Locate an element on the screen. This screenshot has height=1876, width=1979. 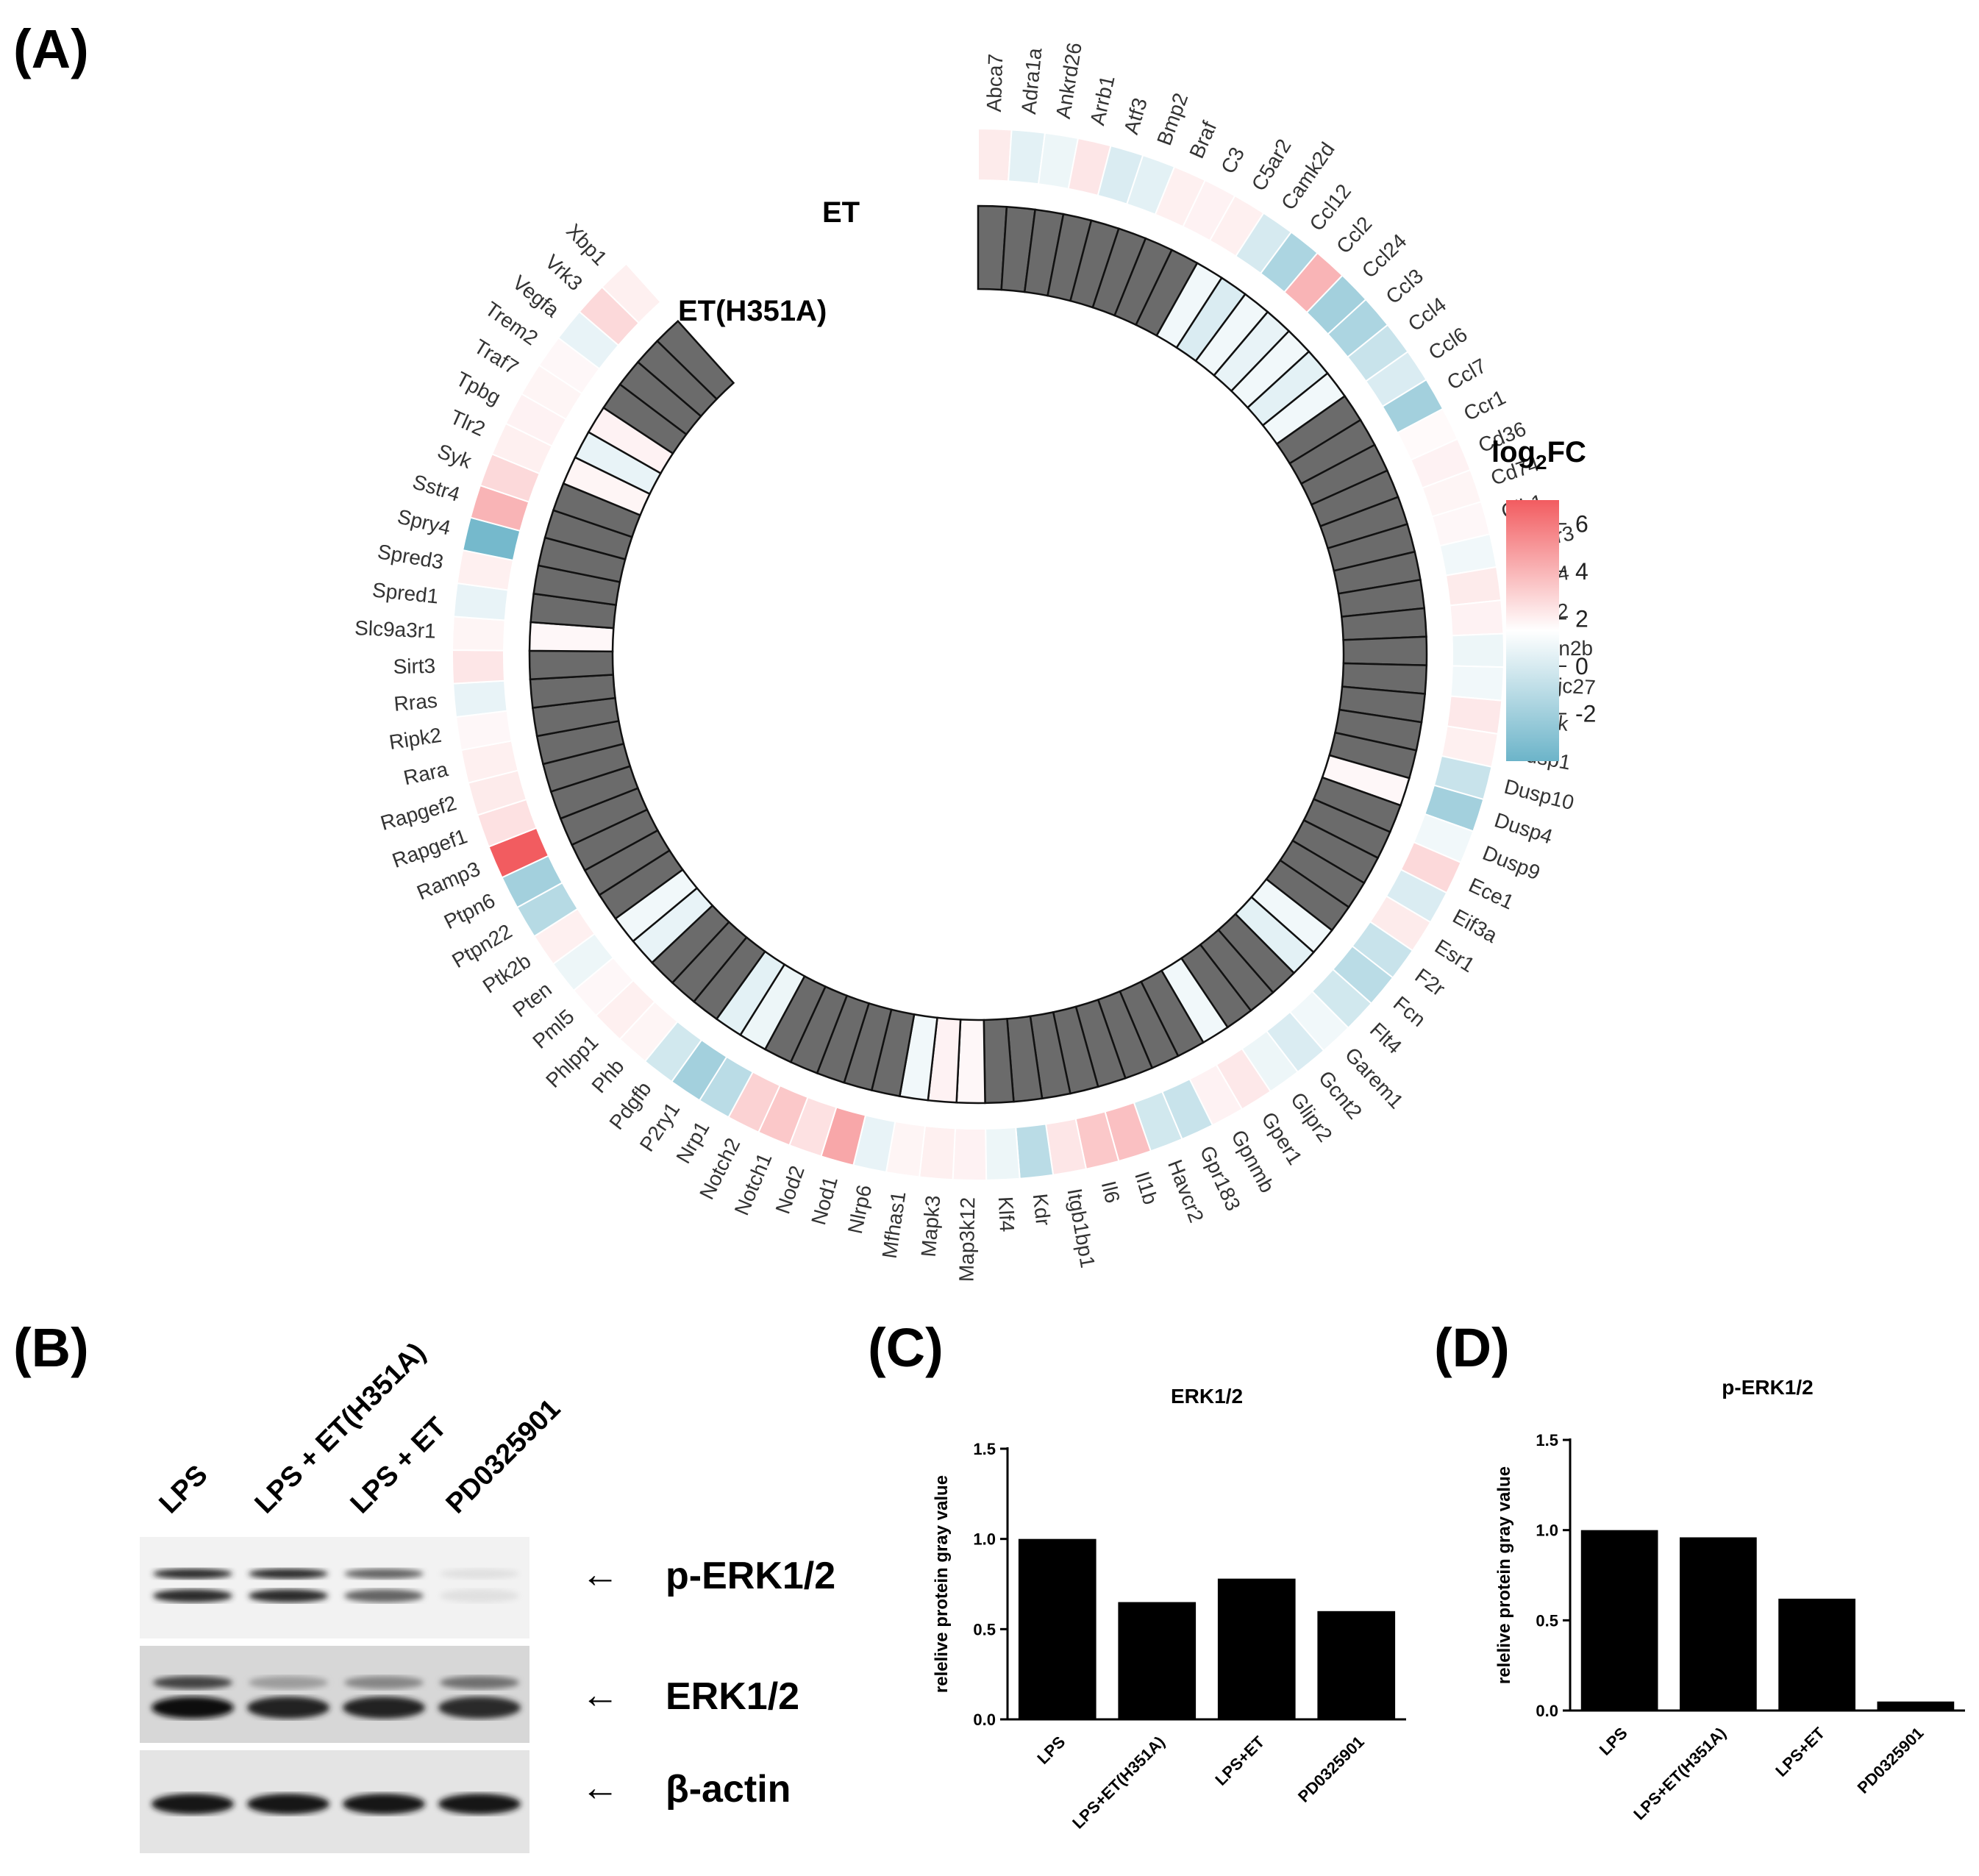
gene-label: Il6 is located at coordinates (1110, 1192).